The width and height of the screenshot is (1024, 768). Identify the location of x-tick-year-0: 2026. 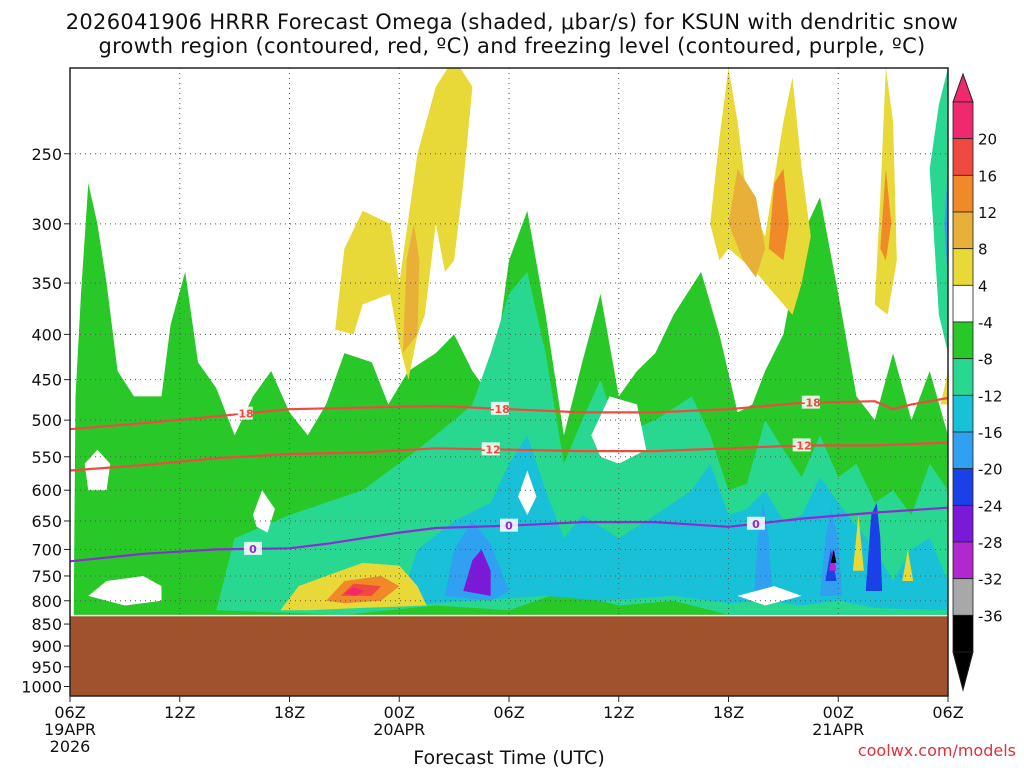
(70, 746).